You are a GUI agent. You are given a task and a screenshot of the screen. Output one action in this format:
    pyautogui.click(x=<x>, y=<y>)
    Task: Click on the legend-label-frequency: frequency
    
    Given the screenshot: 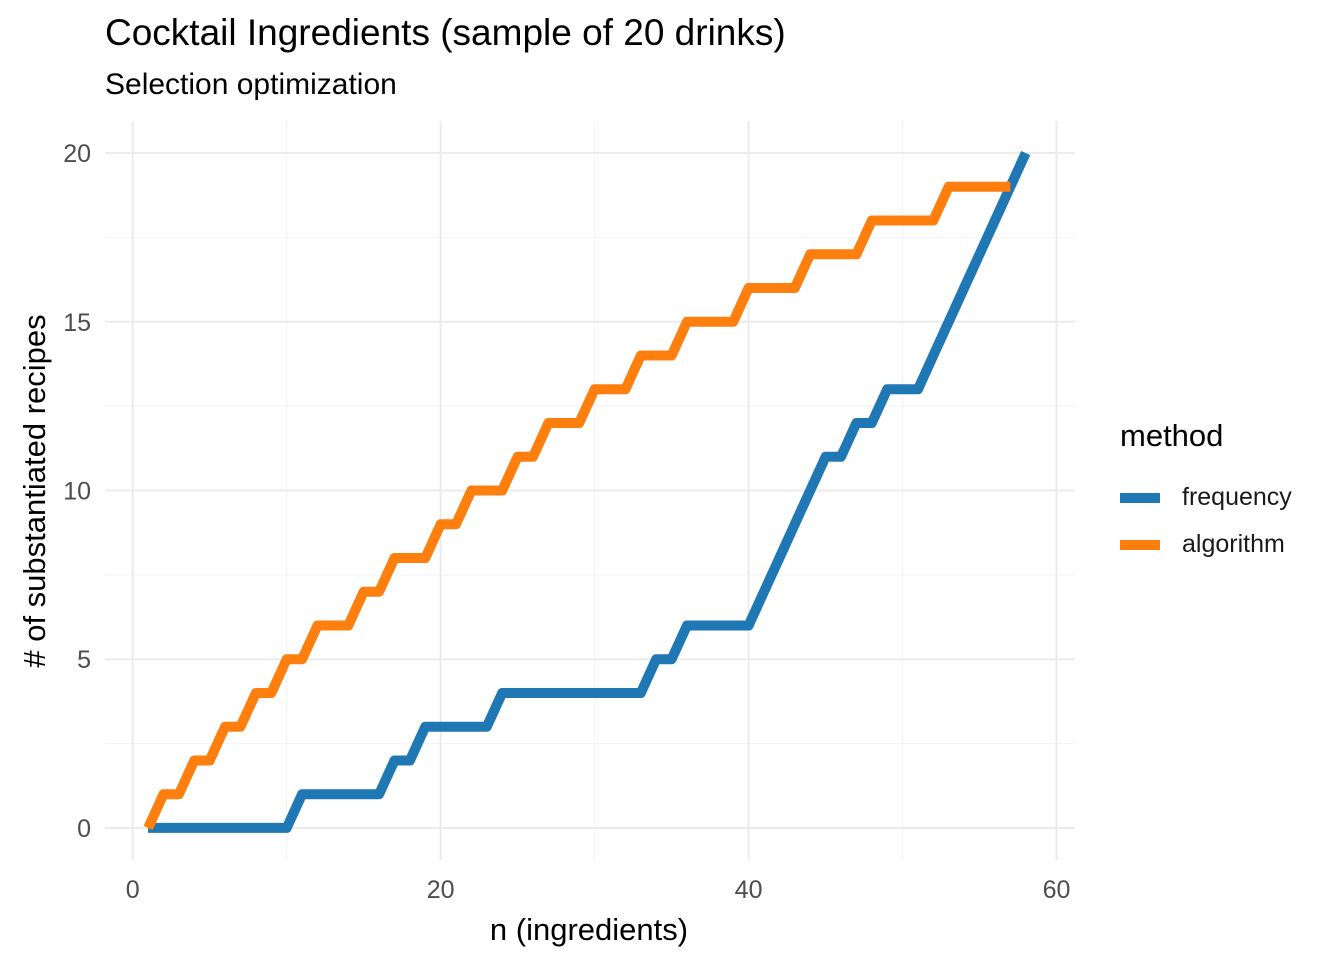 What is the action you would take?
    pyautogui.click(x=1237, y=497)
    